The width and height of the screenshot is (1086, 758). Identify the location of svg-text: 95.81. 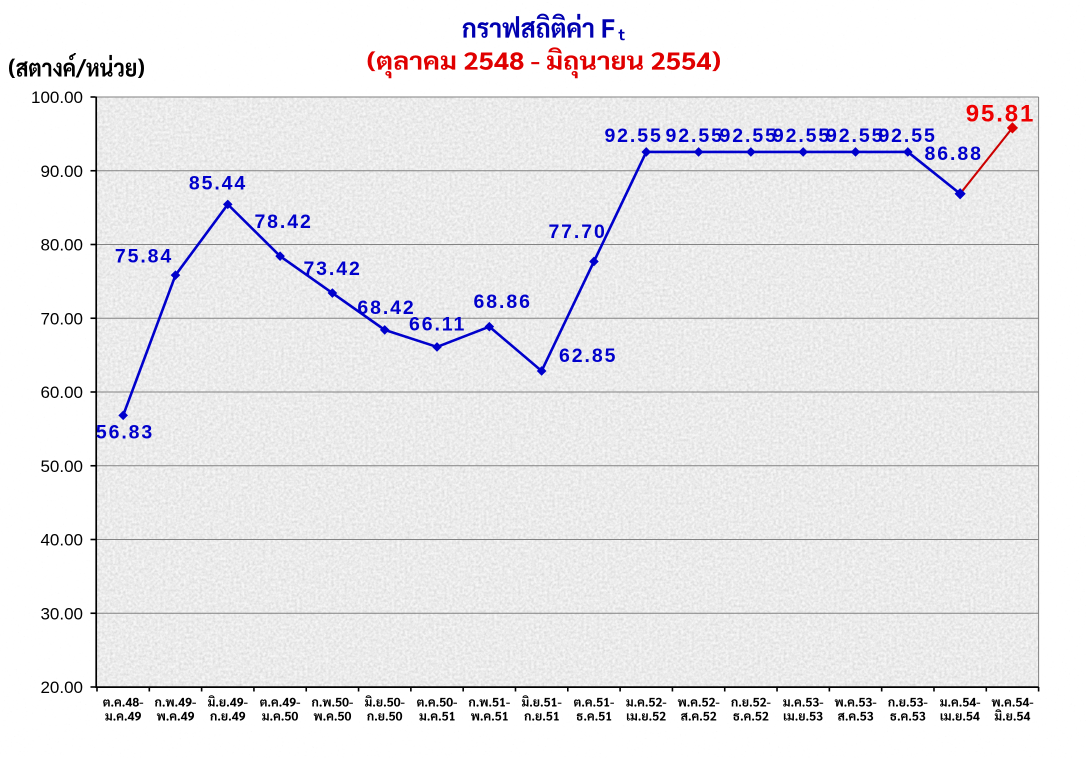
(1001, 114).